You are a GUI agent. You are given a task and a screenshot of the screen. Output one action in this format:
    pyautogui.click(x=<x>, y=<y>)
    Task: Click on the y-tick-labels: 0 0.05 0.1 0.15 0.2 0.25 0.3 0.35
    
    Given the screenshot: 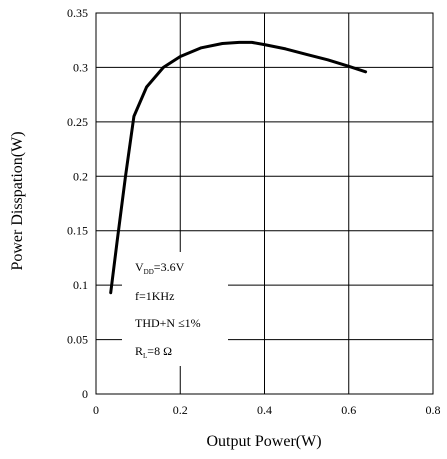 What is the action you would take?
    pyautogui.click(x=77, y=203)
    